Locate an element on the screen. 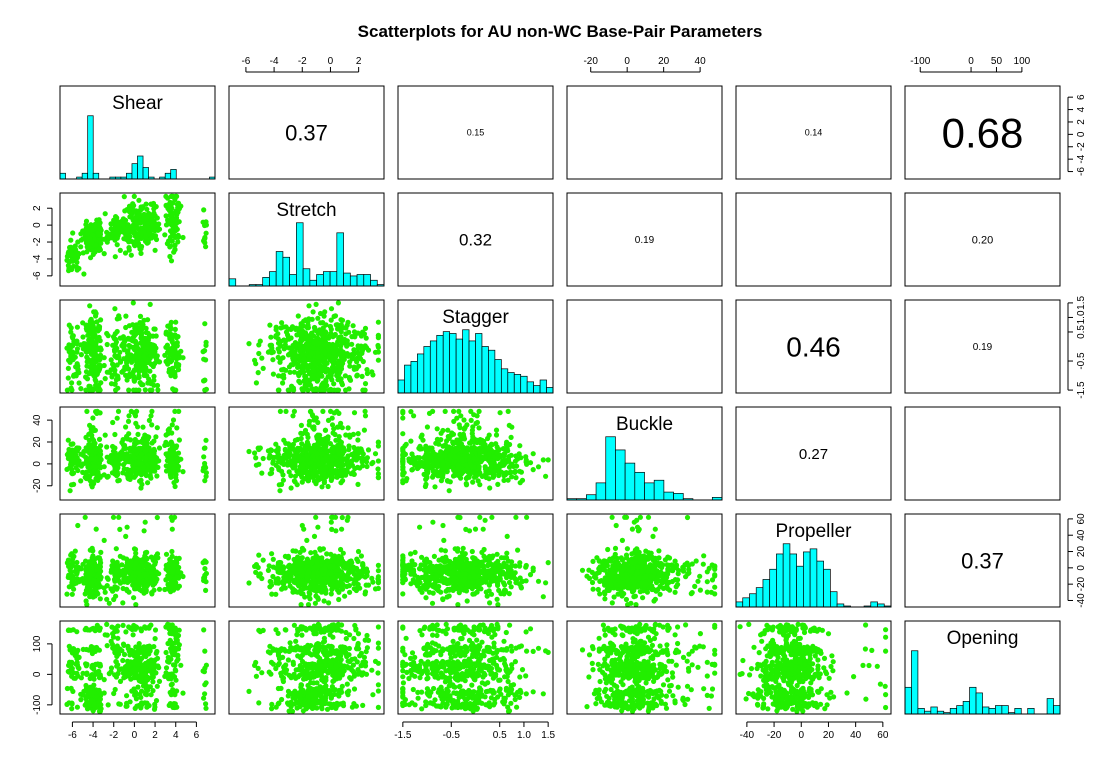 The height and width of the screenshot is (776, 1119). correlation-label: 0.19 is located at coordinates (983, 347).